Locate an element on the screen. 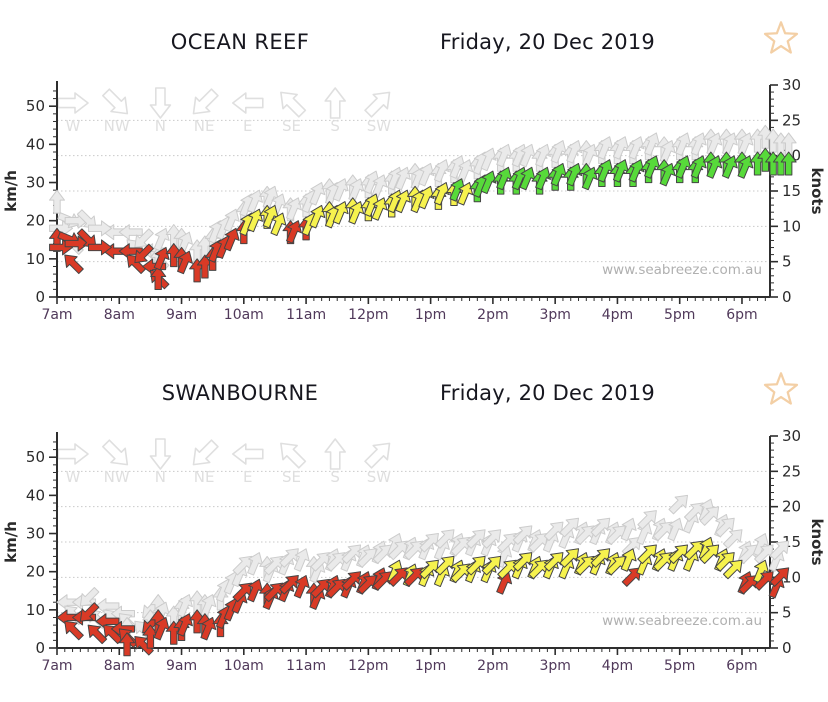  chart-title: SWANBOURNE is located at coordinates (240, 393).